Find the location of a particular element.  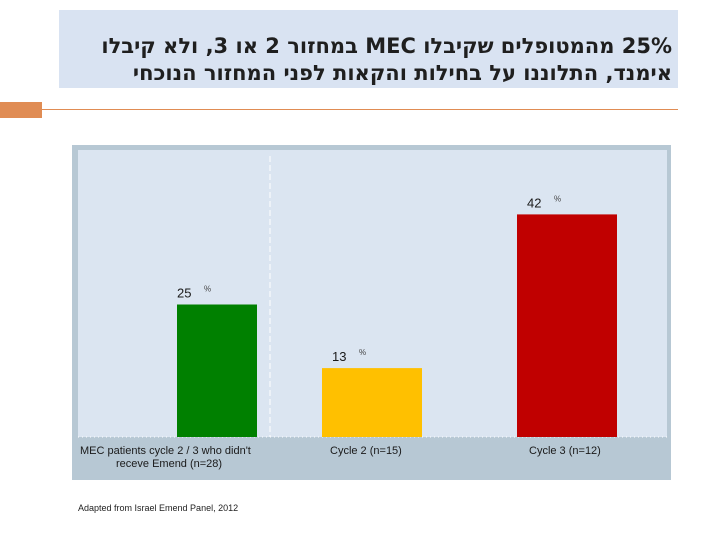

data-unit-2: % is located at coordinates (362, 352).